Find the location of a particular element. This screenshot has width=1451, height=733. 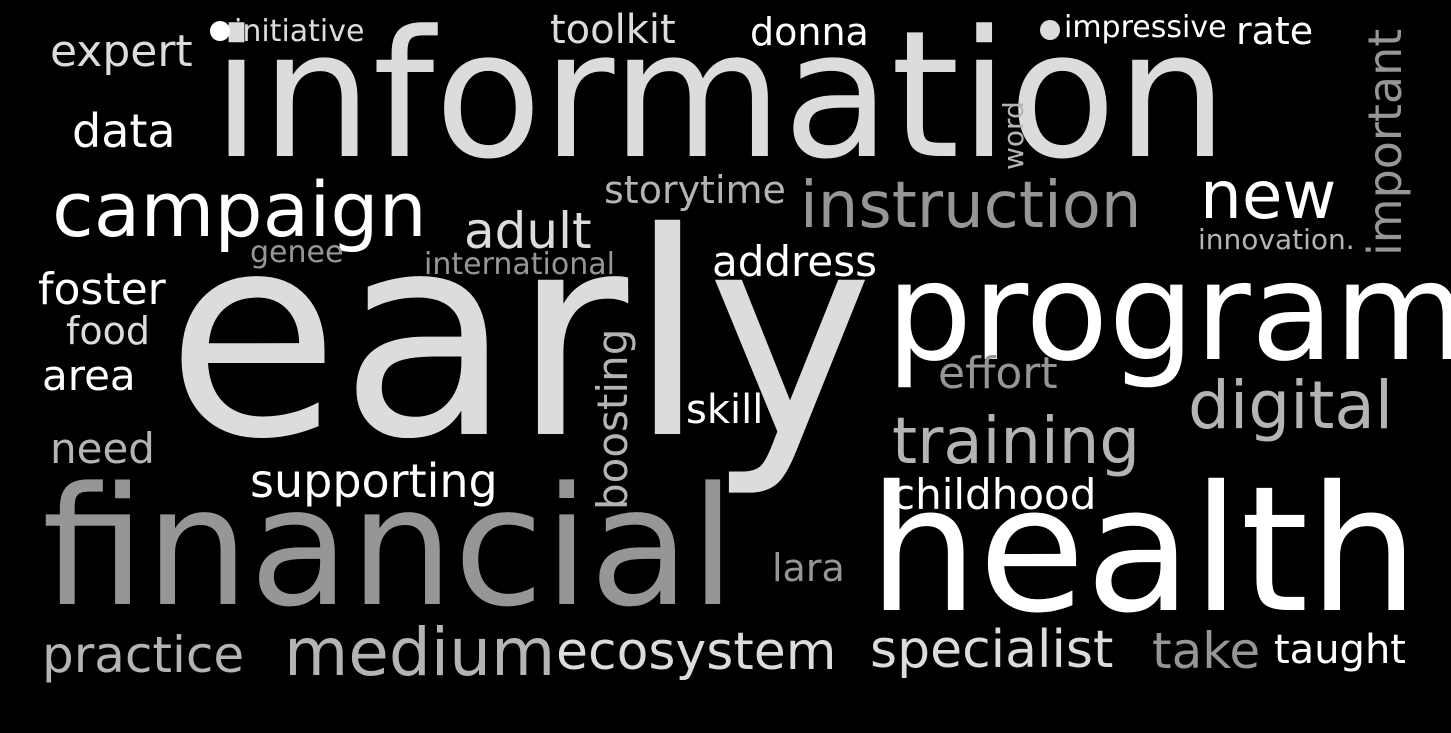

word-skill: skill is located at coordinates (725, 410).